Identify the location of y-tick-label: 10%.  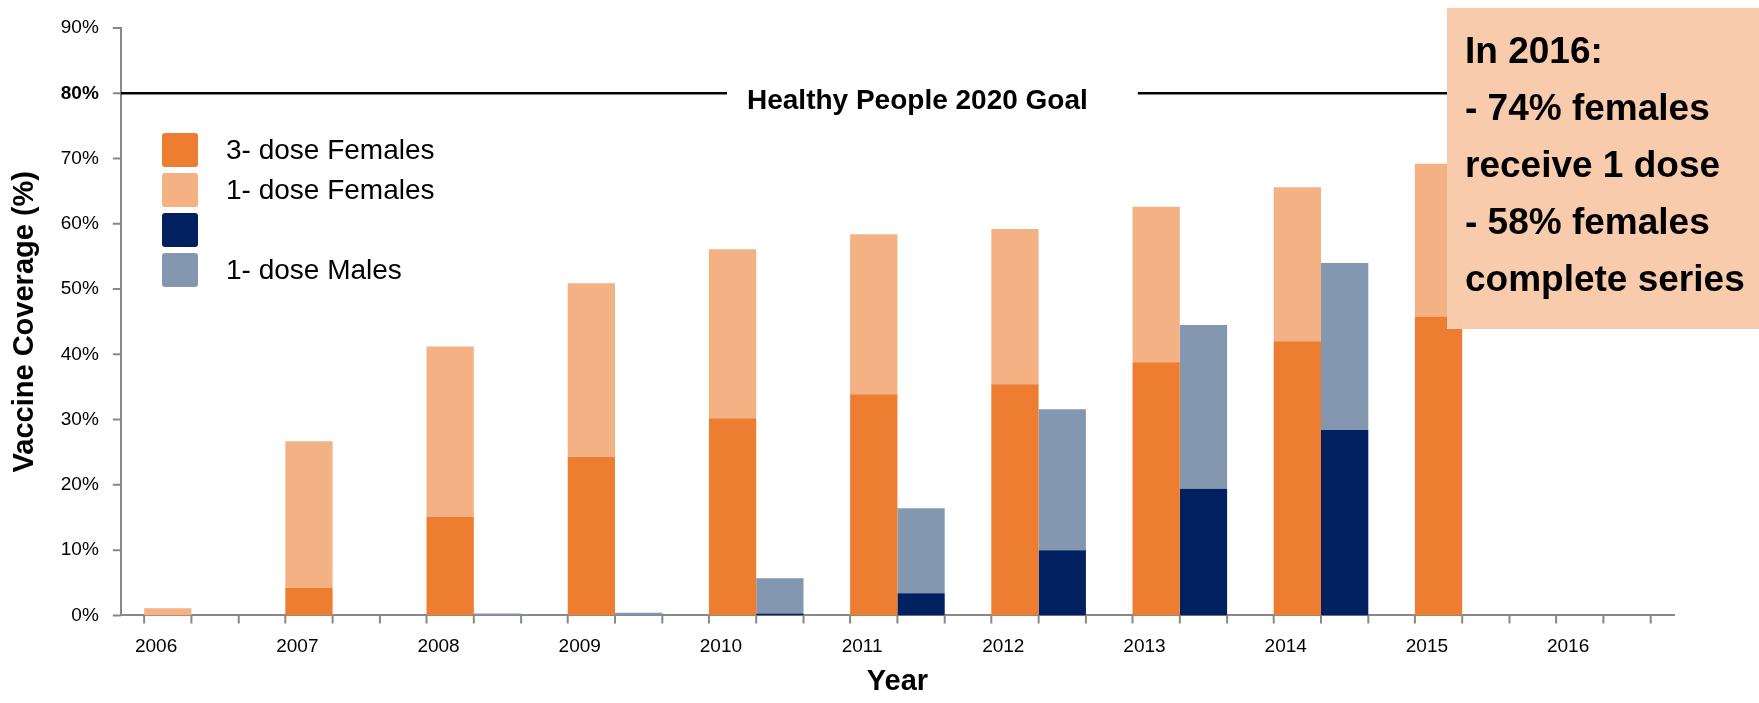
(79, 549).